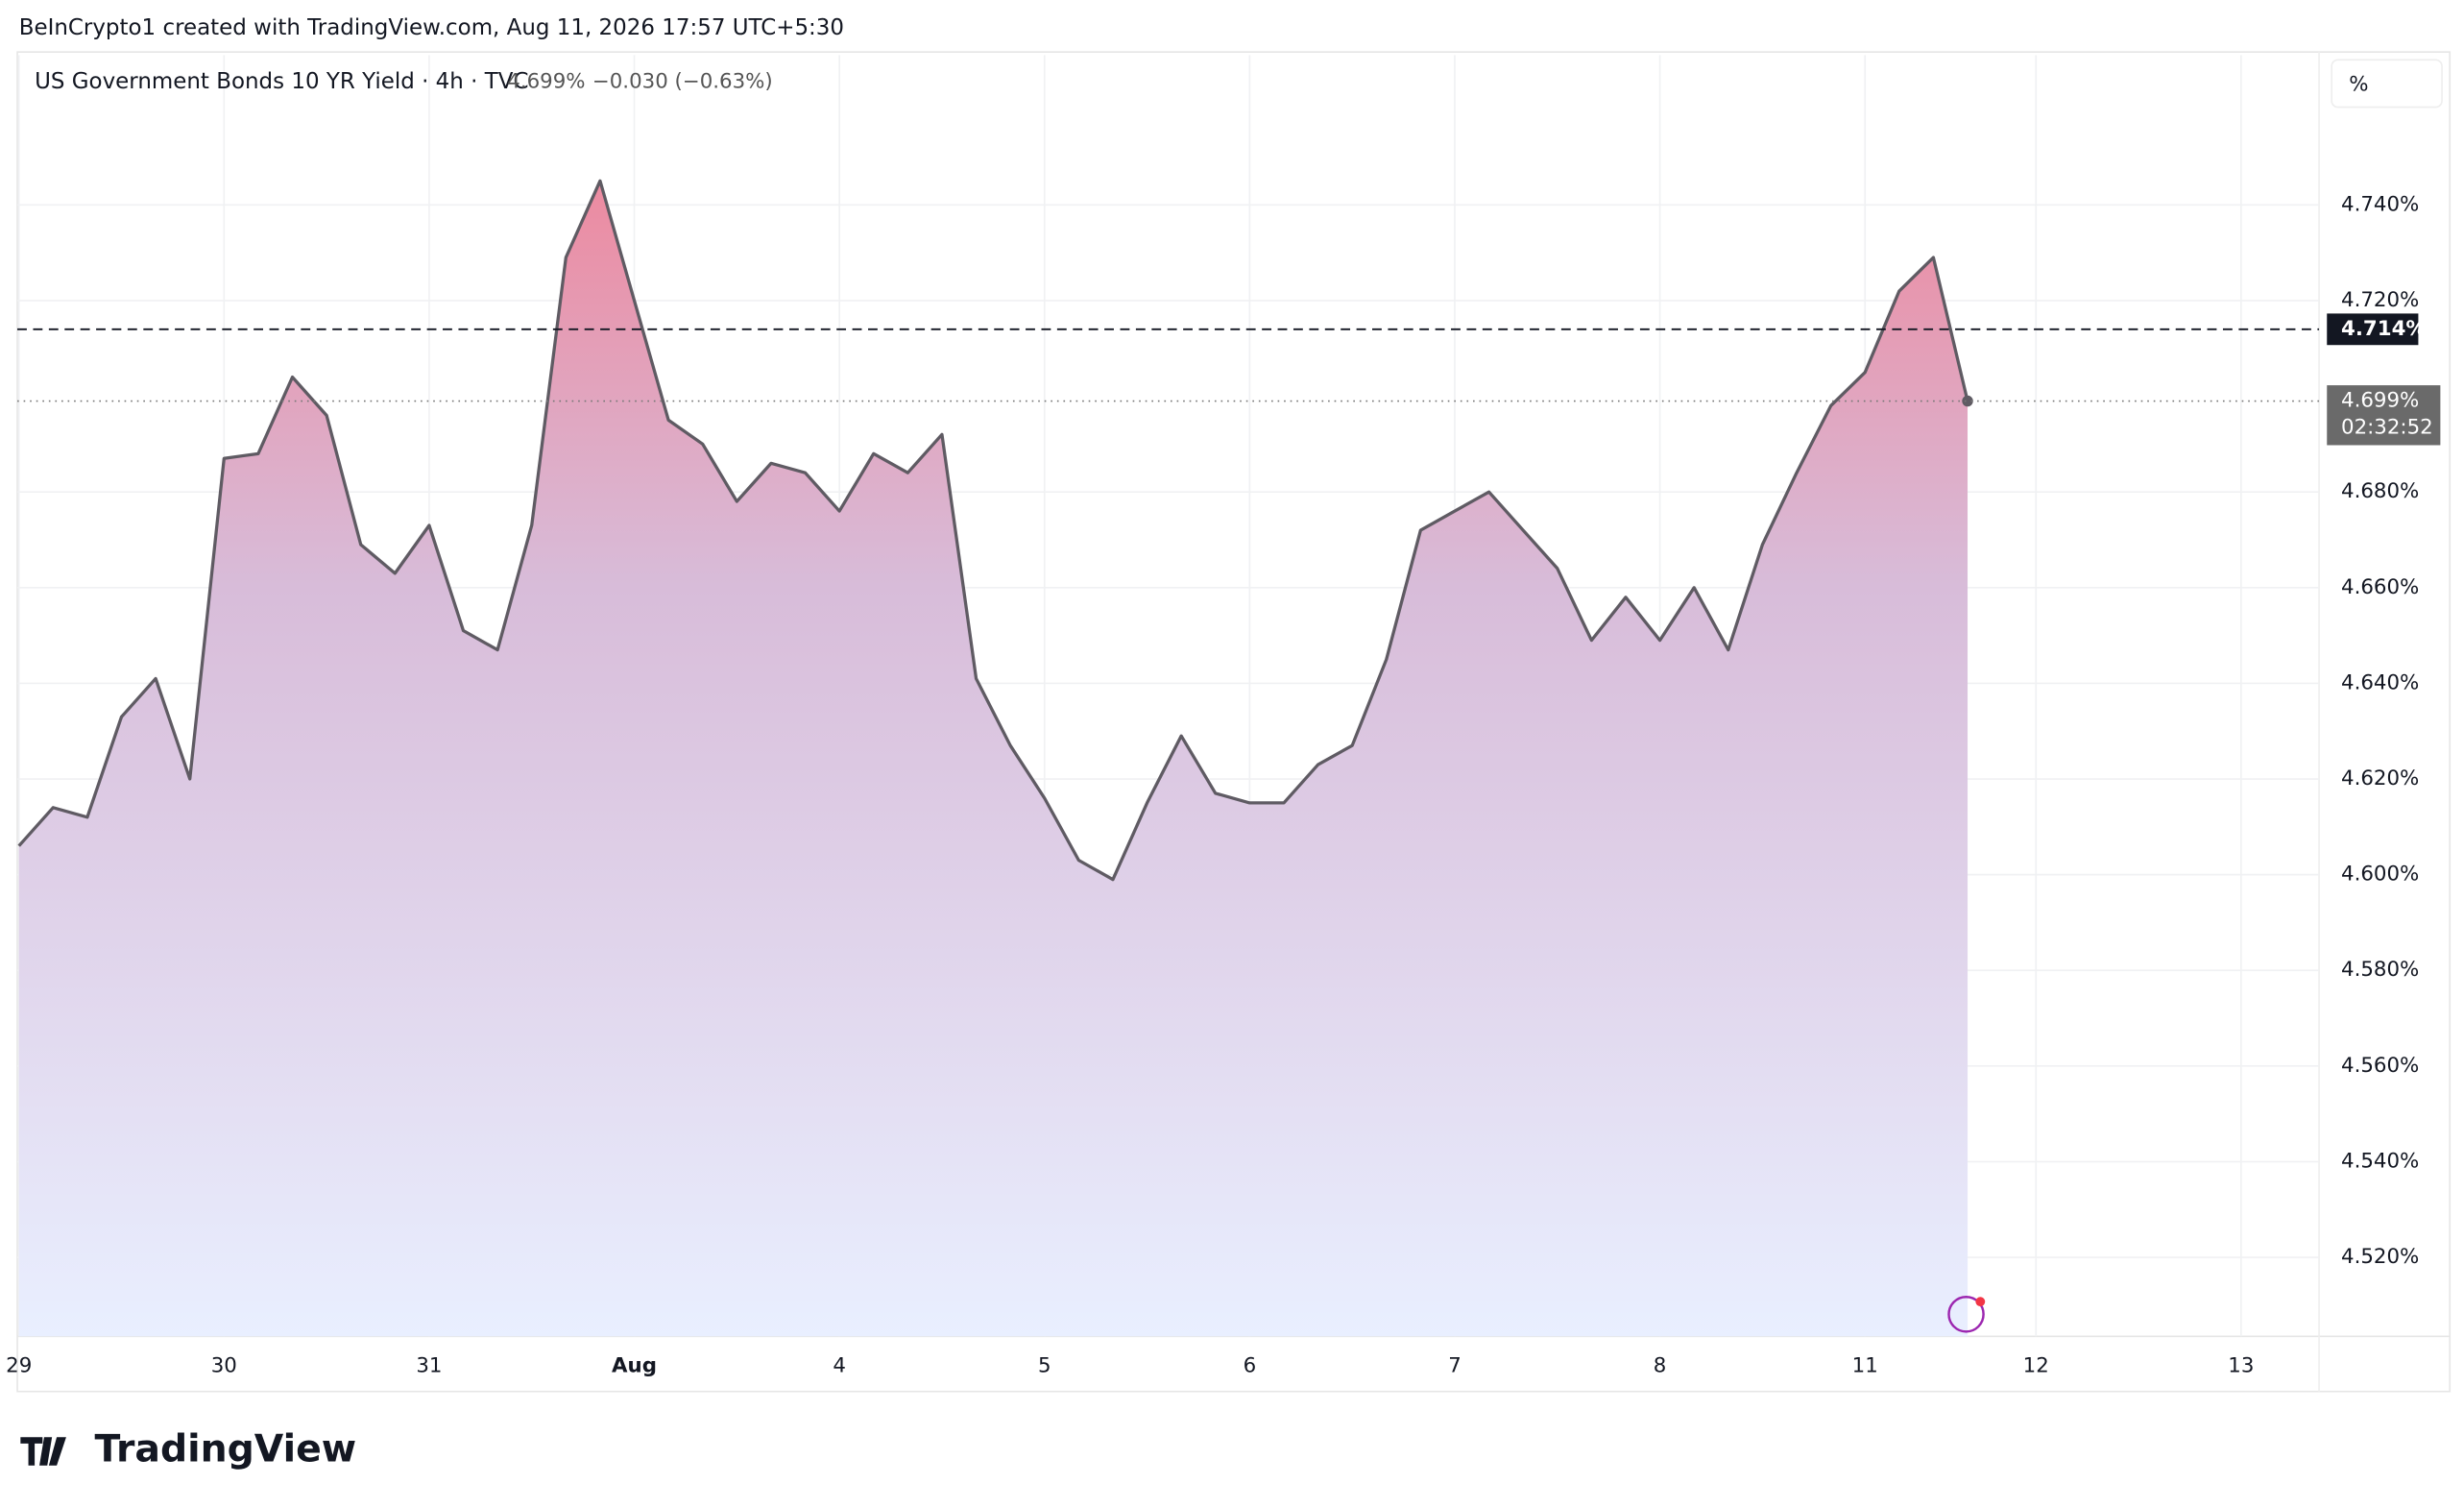 The image size is (2464, 1508). I want to click on y-tick-label: 4.640%, so click(2380, 682).